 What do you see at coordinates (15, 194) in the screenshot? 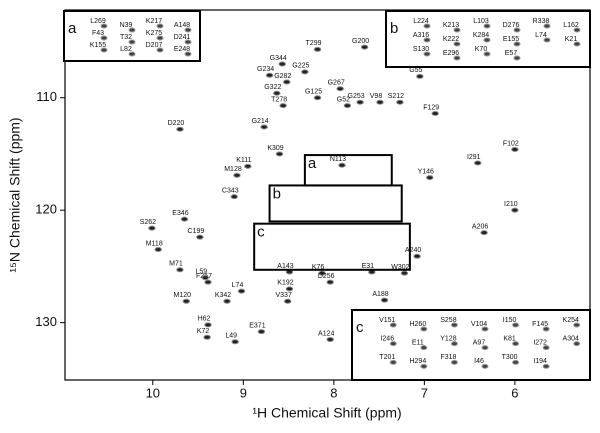
I see `y-axis-label: ¹⁵N Chemical Shift (ppm)` at bounding box center [15, 194].